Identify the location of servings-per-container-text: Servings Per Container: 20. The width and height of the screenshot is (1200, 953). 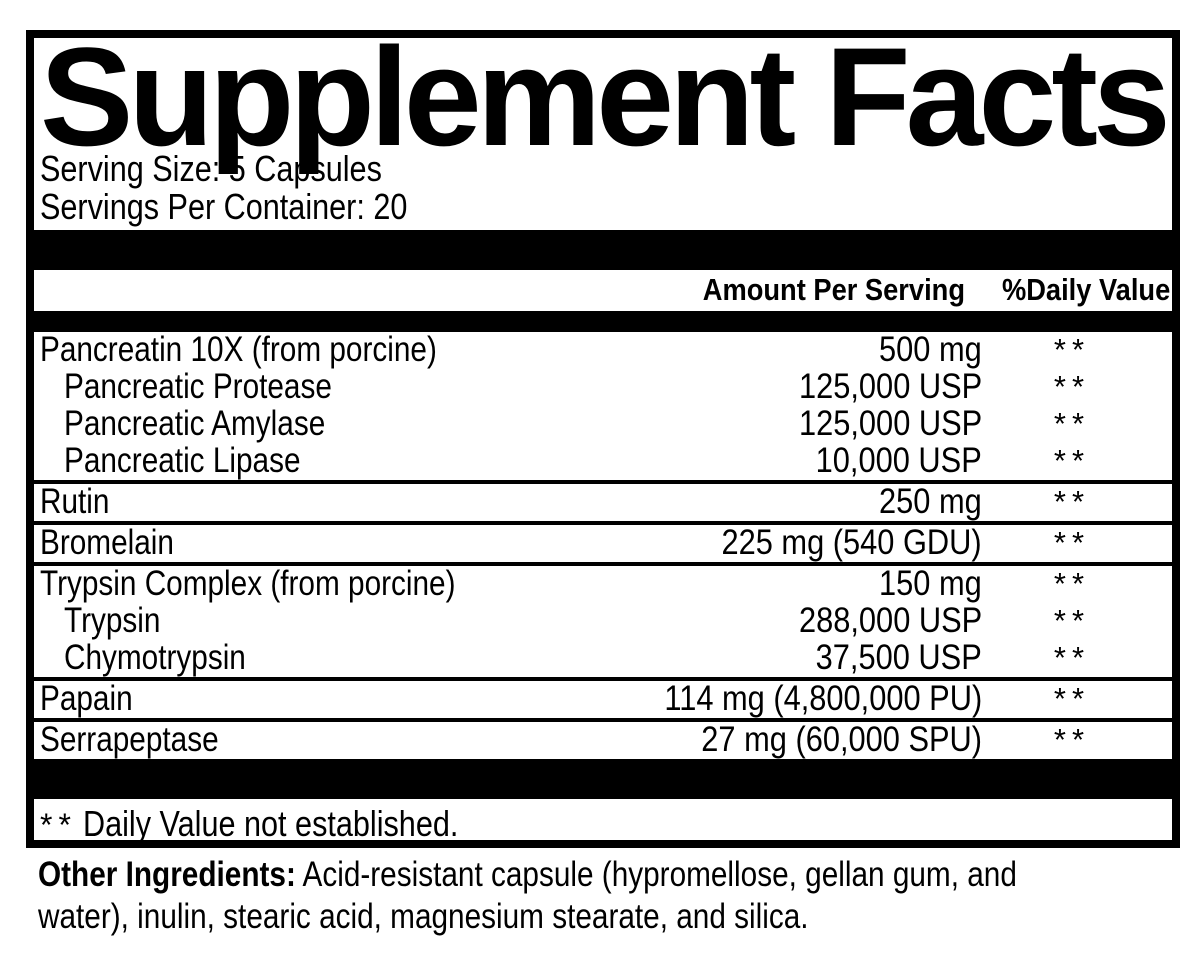
(224, 207).